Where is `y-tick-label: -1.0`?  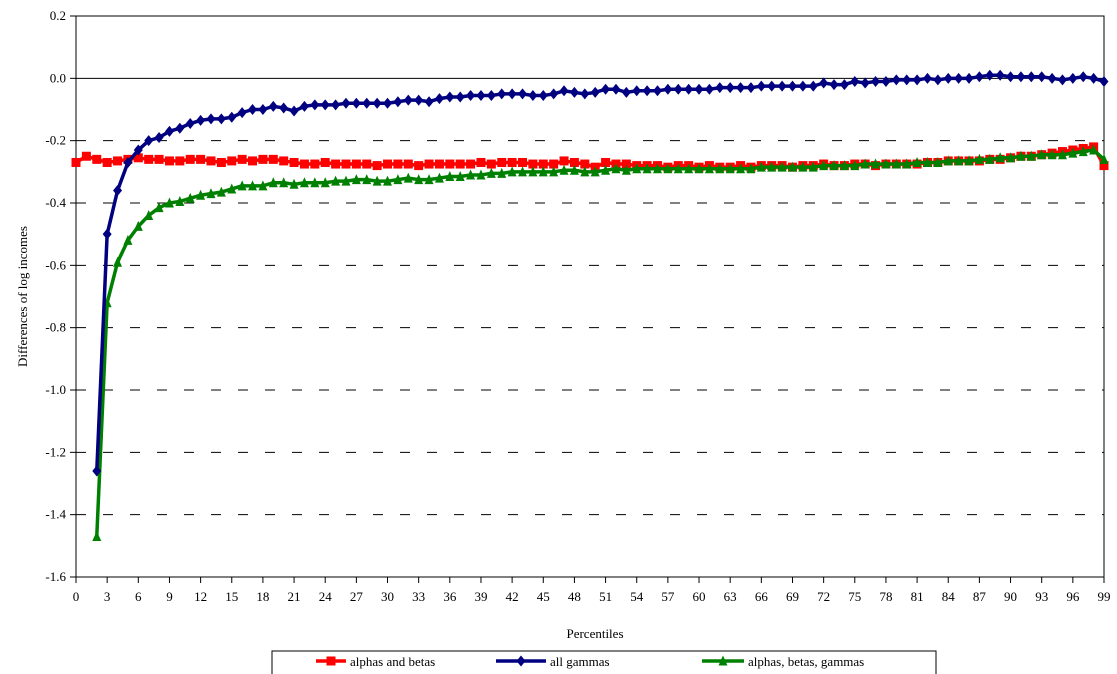 y-tick-label: -1.0 is located at coordinates (55, 389).